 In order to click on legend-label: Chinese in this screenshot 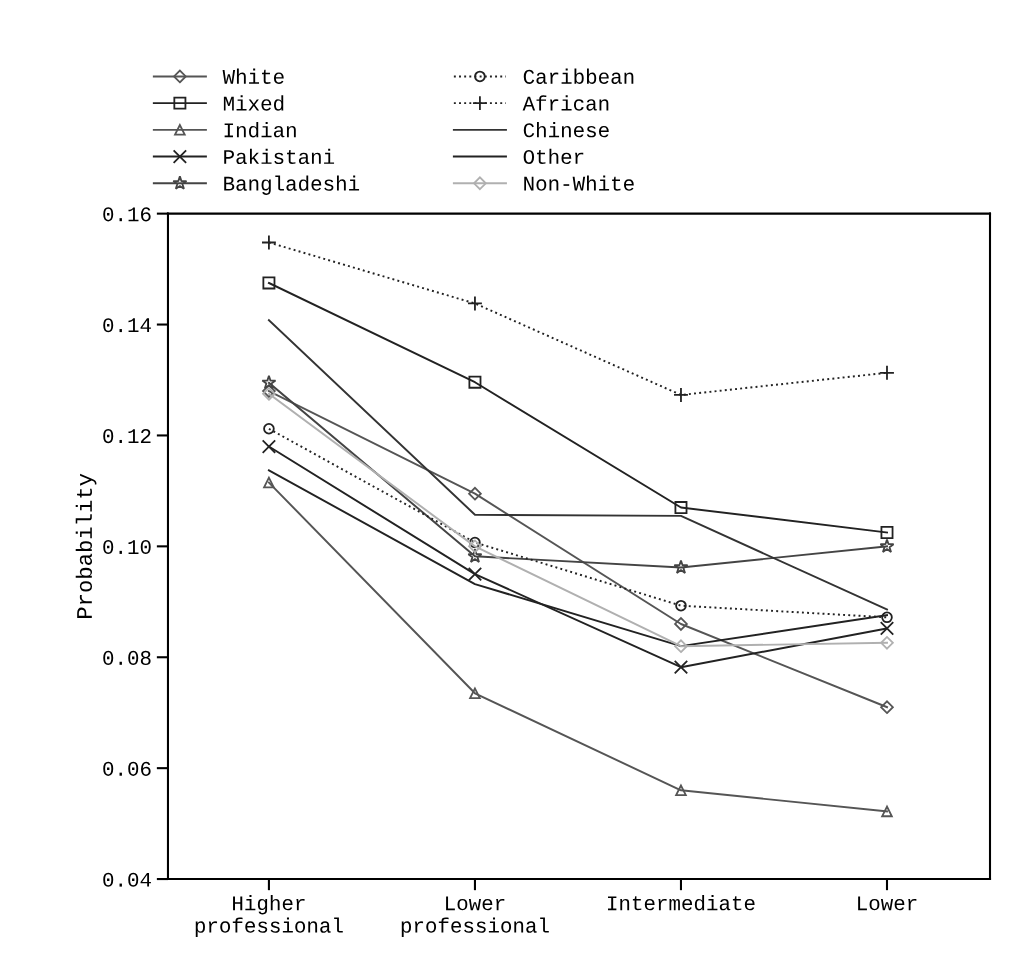, I will do `click(566, 130)`.